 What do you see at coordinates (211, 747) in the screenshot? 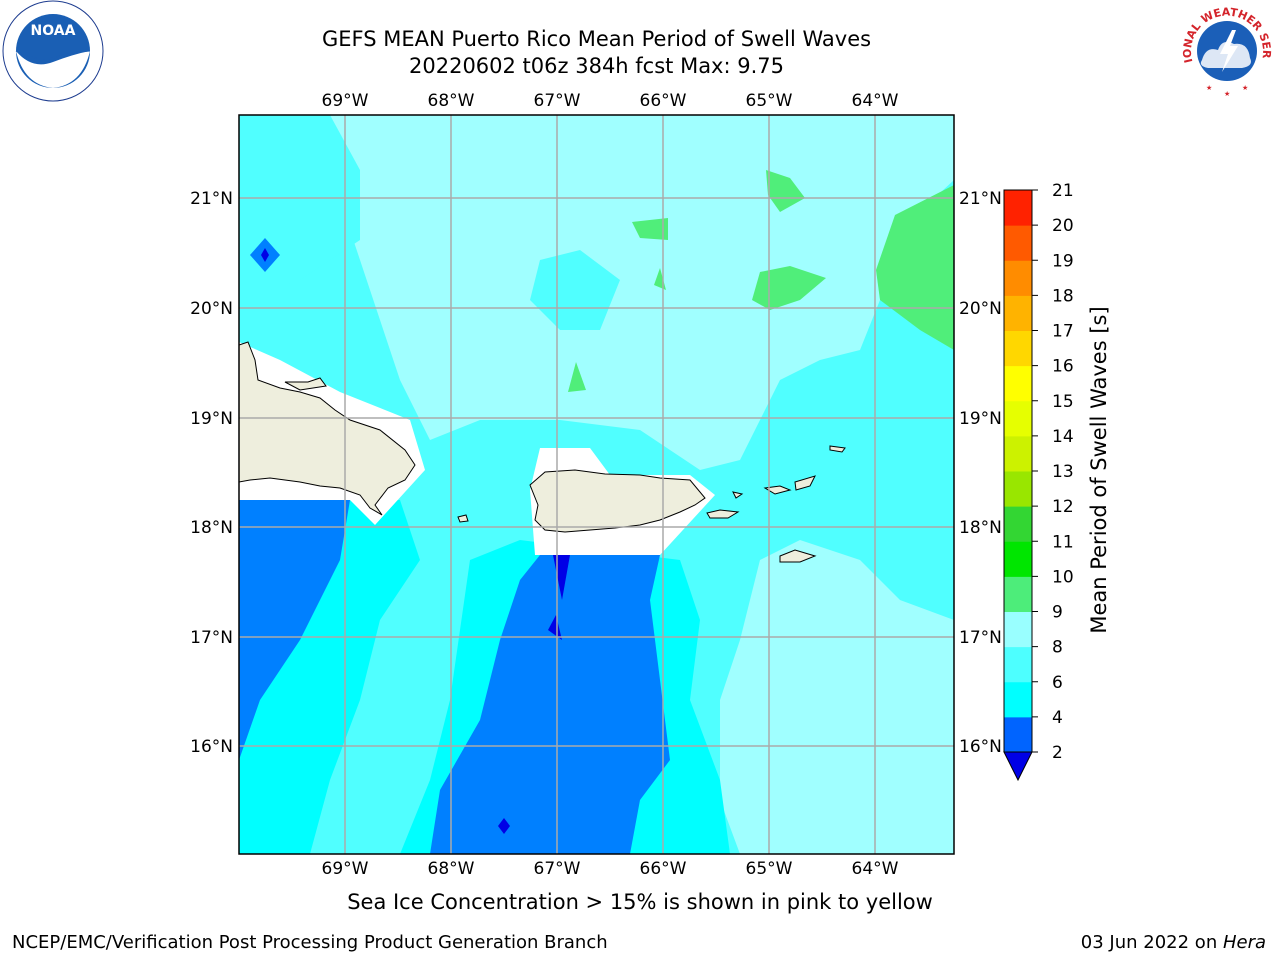
I see `lat-label-left: 16°N` at bounding box center [211, 747].